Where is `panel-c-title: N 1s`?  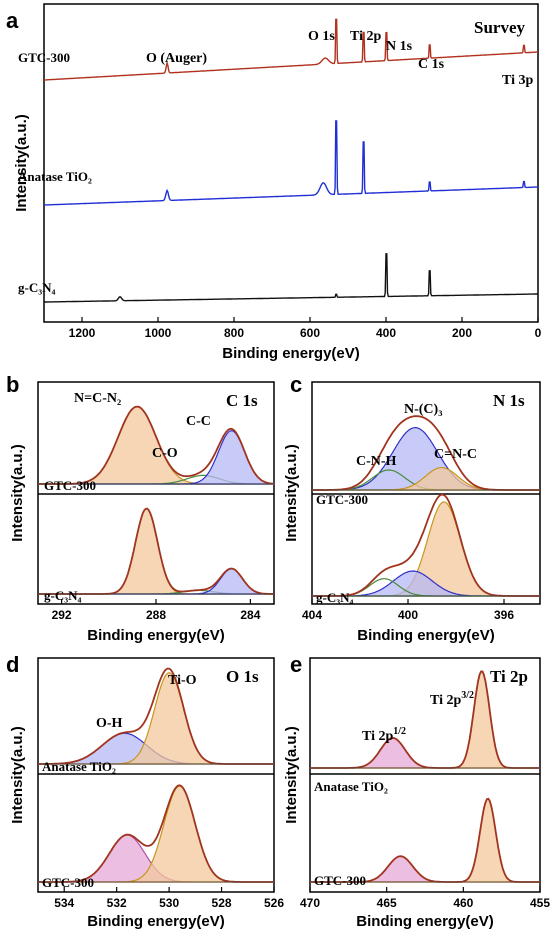
panel-c-title: N 1s is located at coordinates (509, 400).